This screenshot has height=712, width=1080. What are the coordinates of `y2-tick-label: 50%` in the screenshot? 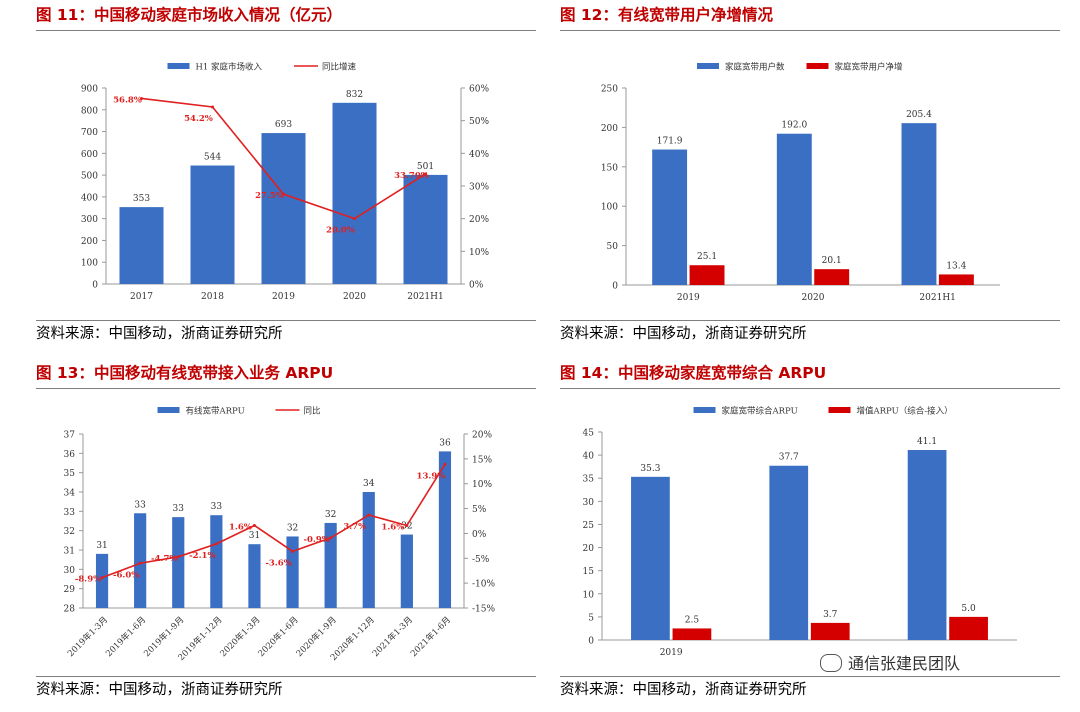 It's located at (479, 122).